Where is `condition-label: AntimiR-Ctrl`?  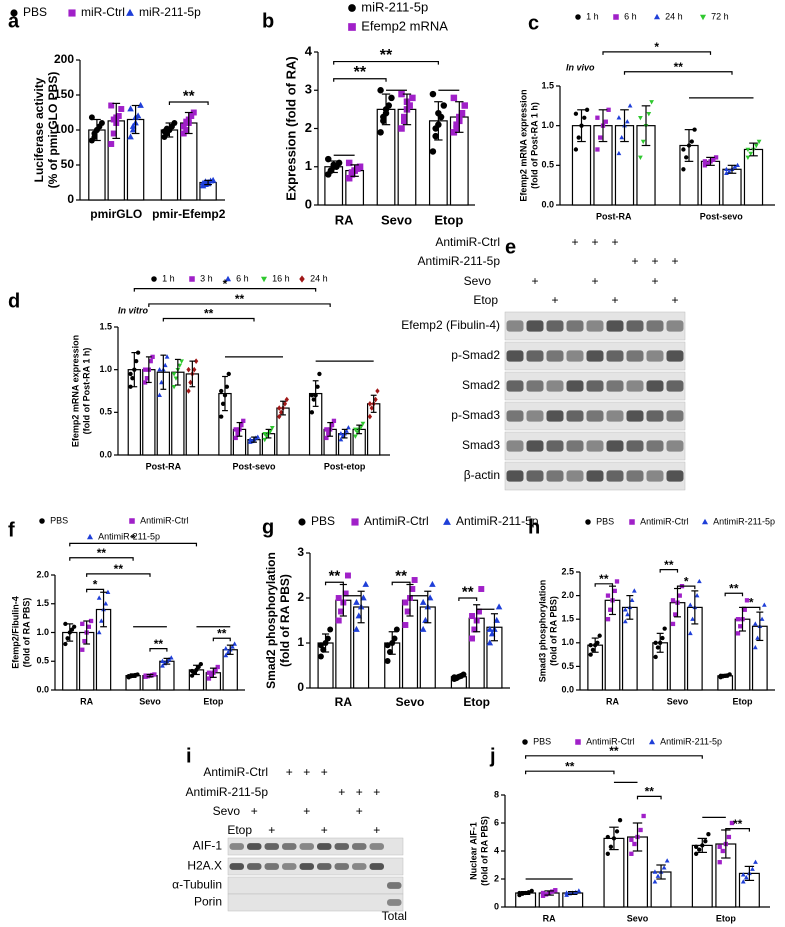 condition-label: AntimiR-Ctrl is located at coordinates (467, 242).